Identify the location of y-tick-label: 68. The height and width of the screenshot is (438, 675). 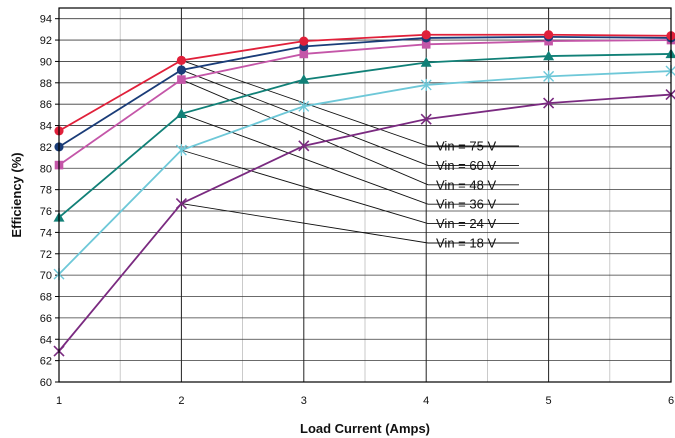
(46, 298).